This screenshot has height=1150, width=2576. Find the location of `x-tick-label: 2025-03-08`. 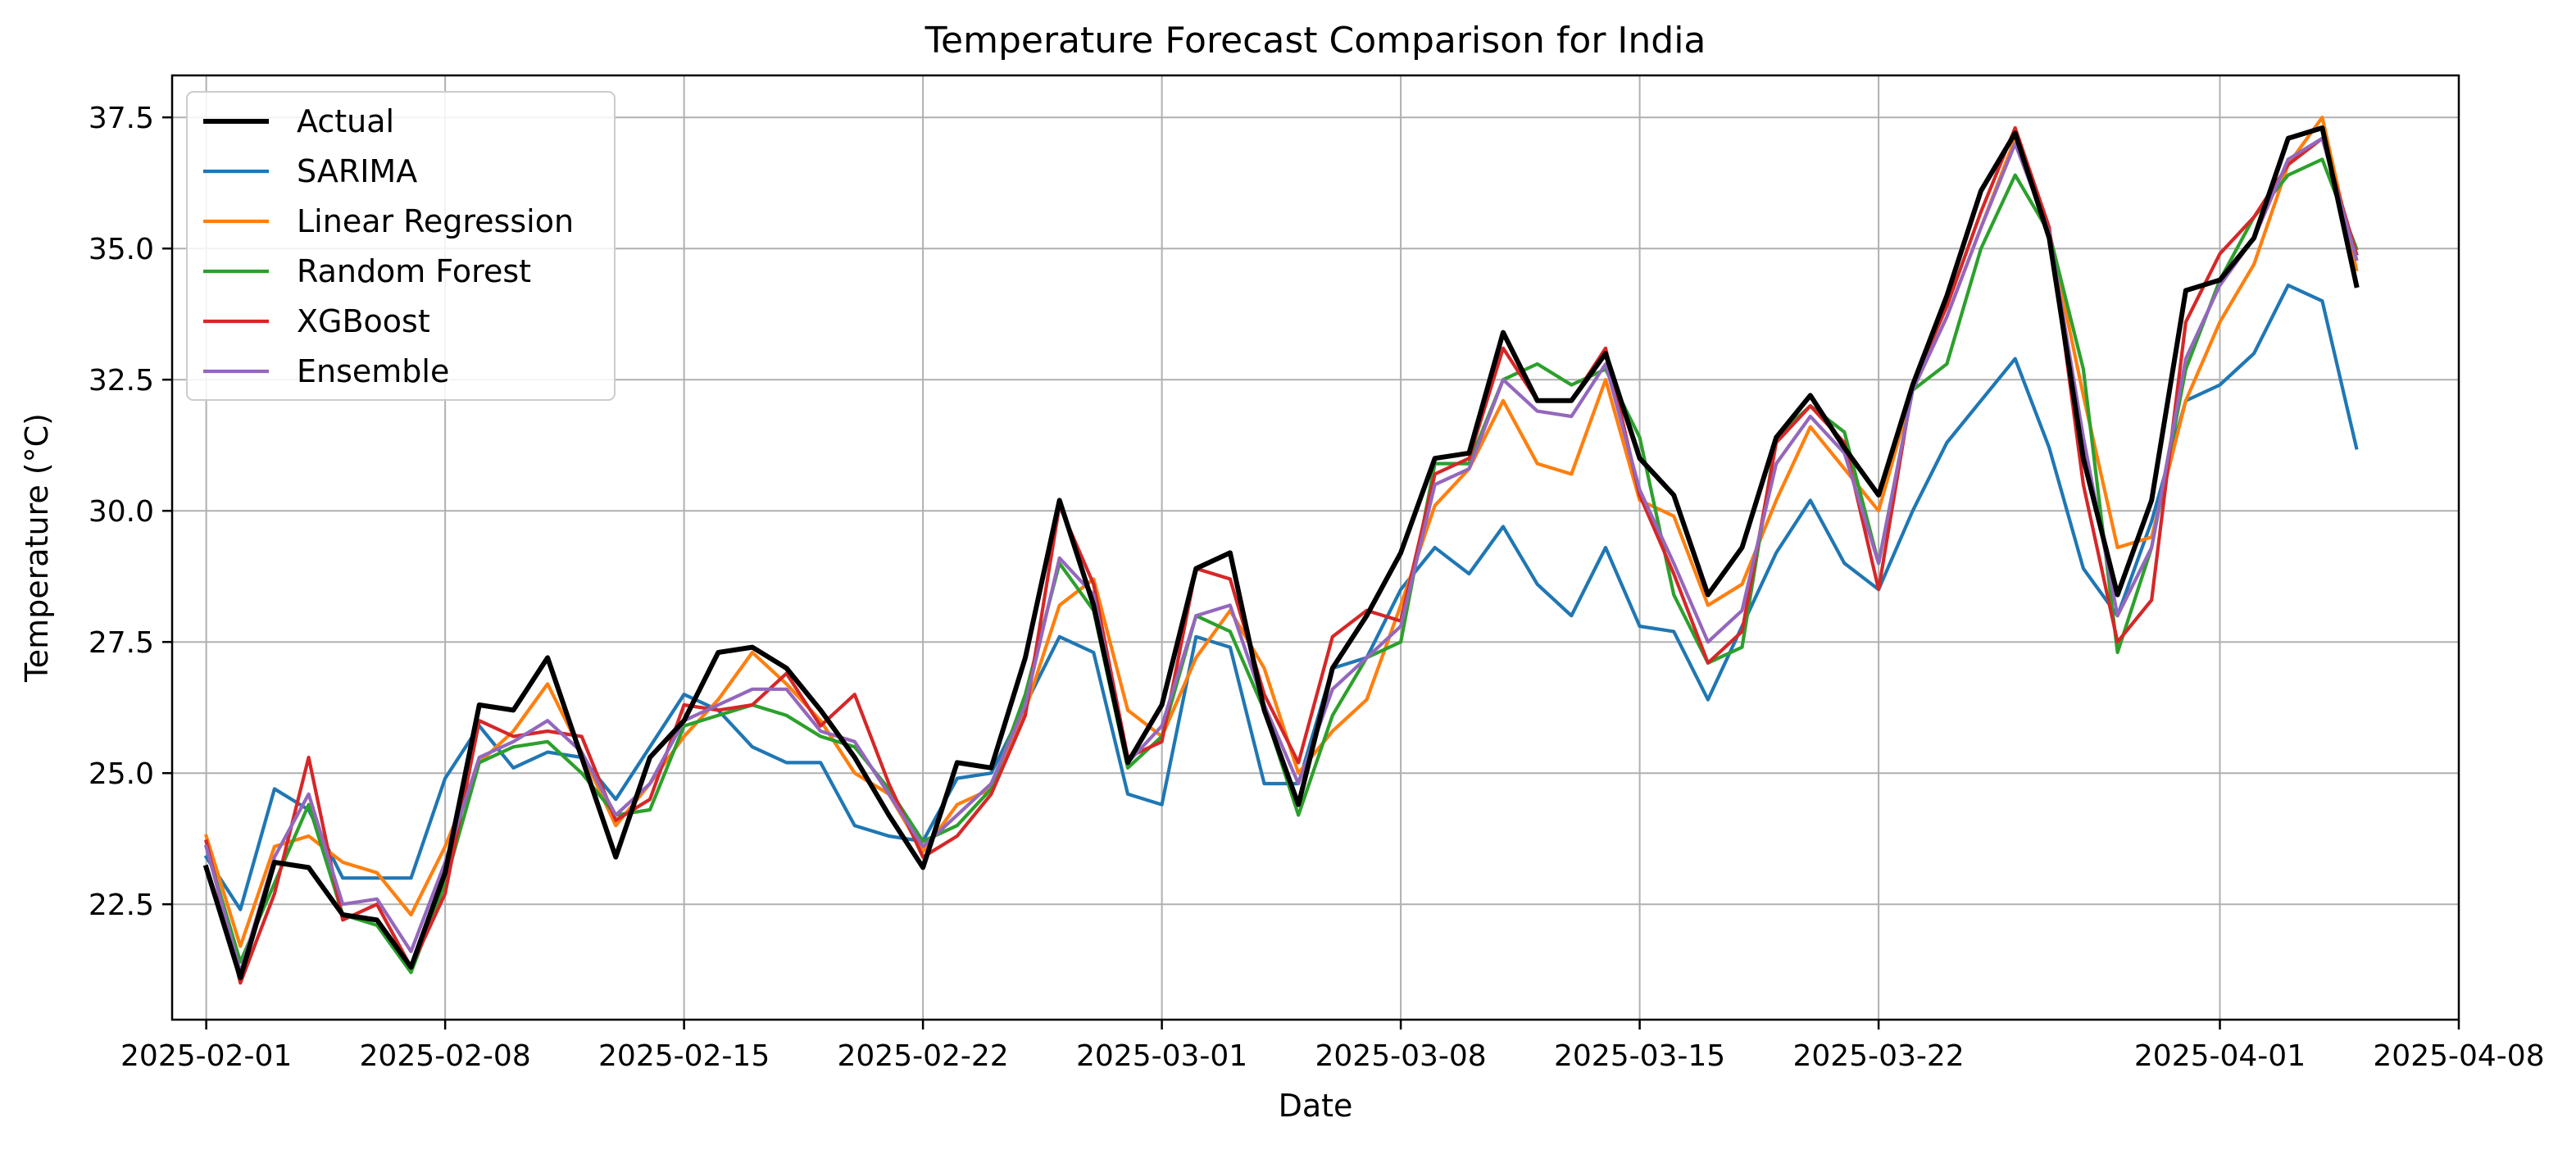

x-tick-label: 2025-03-08 is located at coordinates (1400, 1056).